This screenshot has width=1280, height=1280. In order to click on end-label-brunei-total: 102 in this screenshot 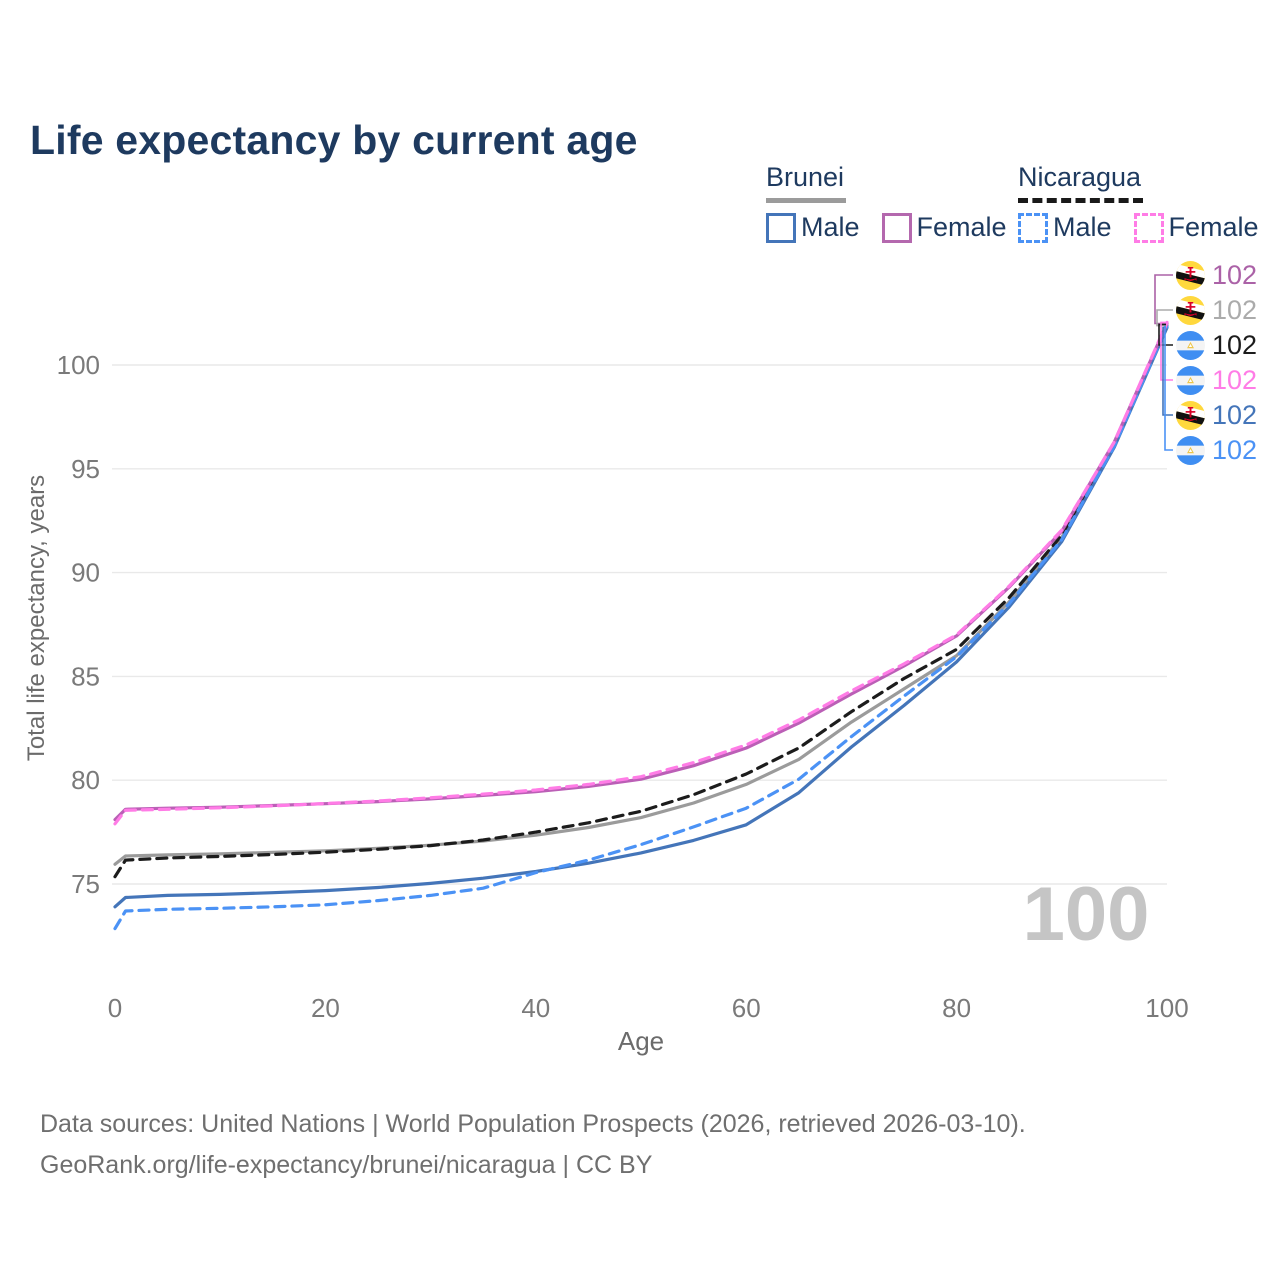, I will do `click(1216, 310)`.